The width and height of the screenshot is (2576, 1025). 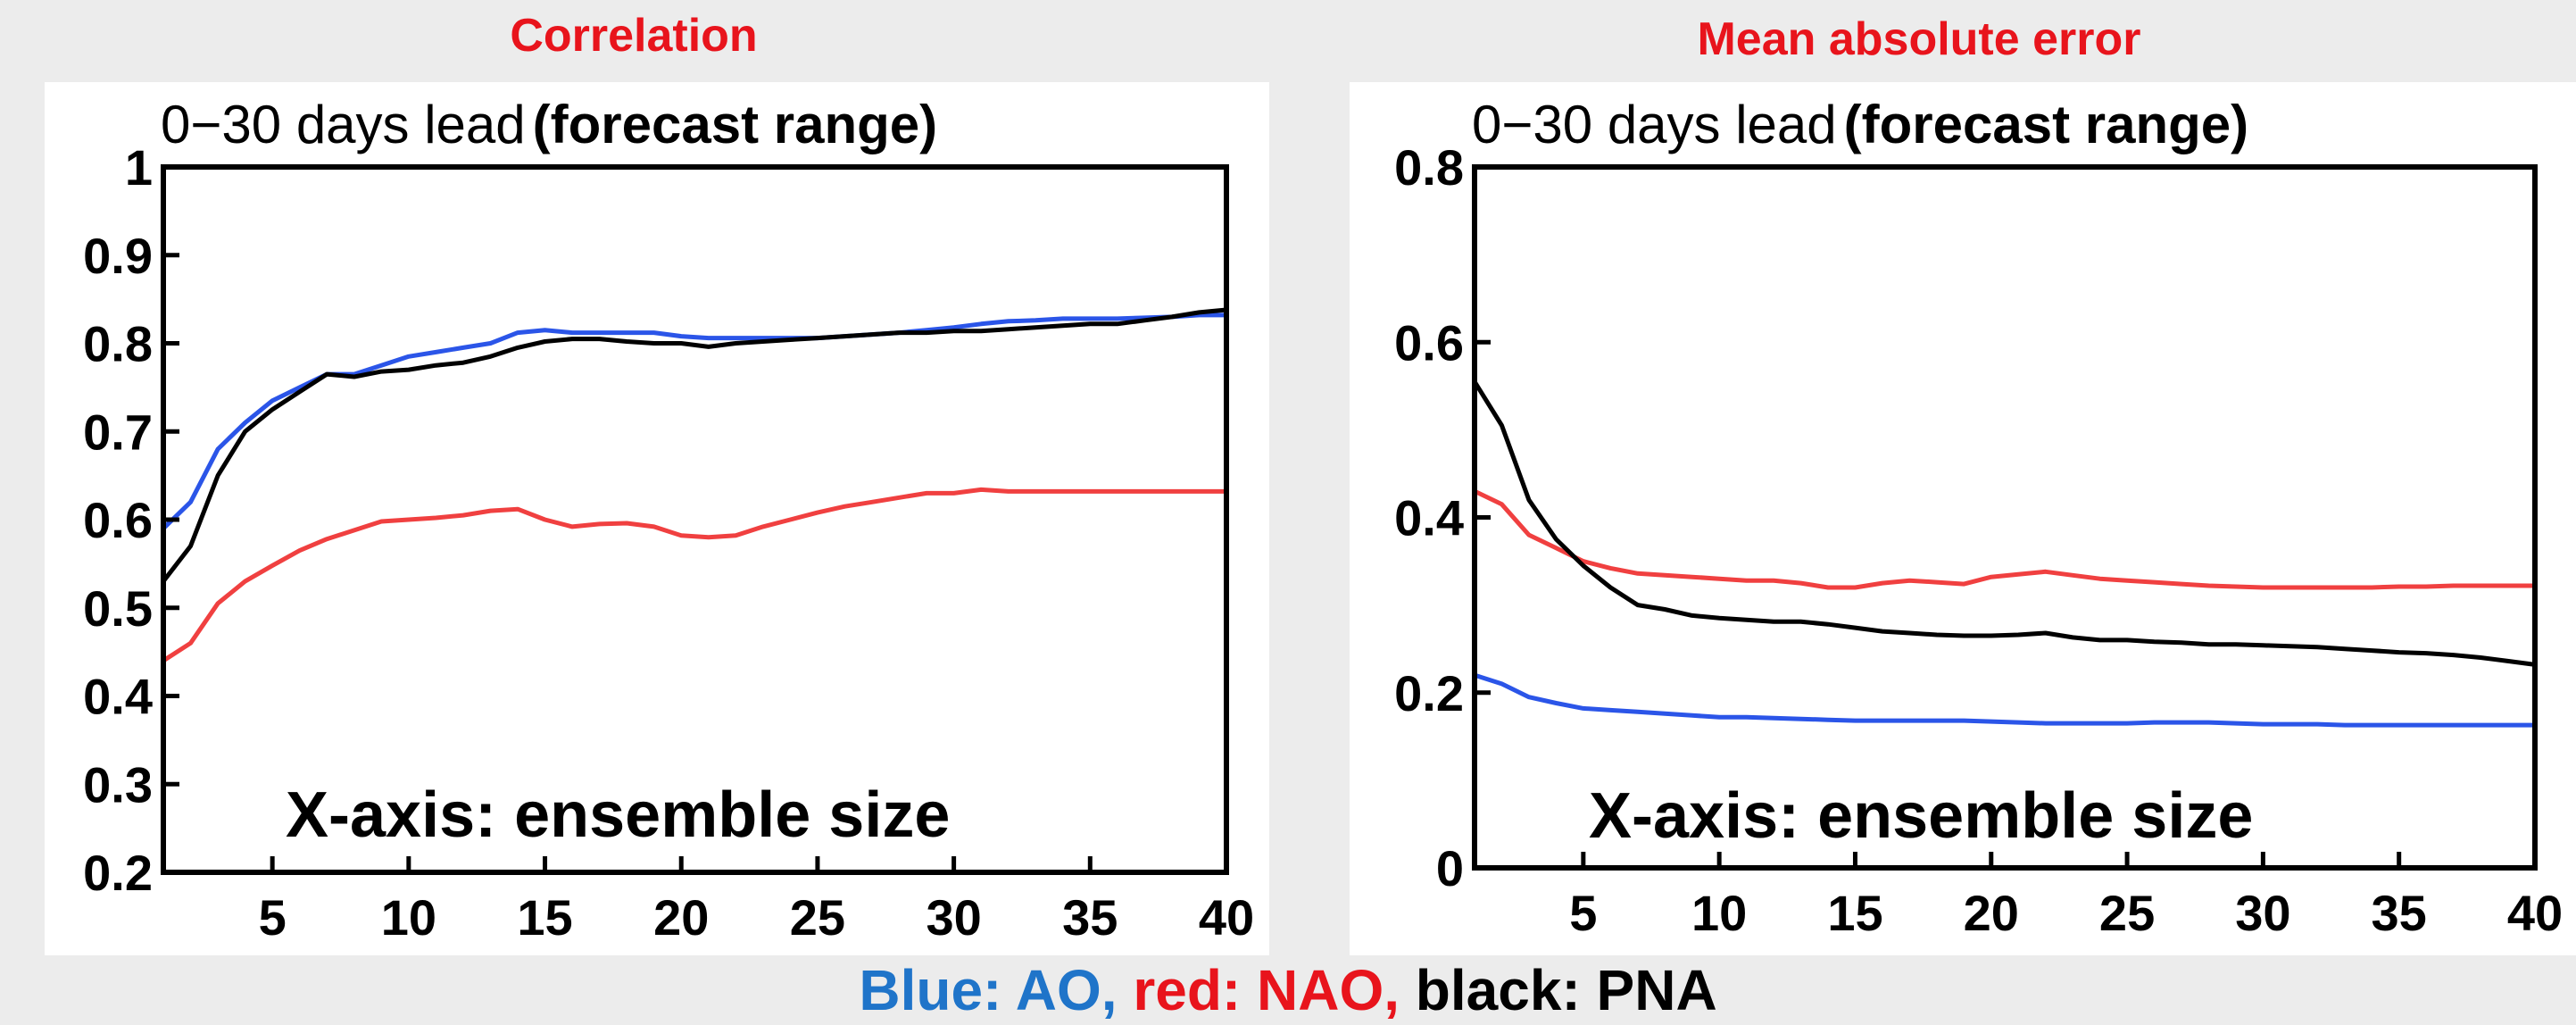 I want to click on left-panel-caption: Correlation, so click(x=634, y=36).